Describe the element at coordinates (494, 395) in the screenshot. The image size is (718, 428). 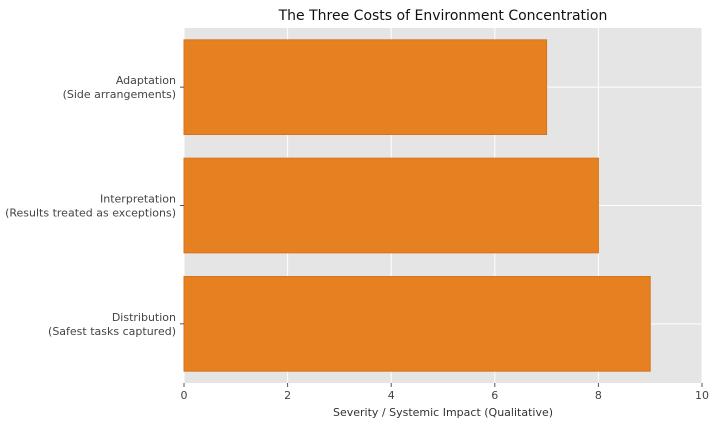
I see `x-tick-label: 6` at that location.